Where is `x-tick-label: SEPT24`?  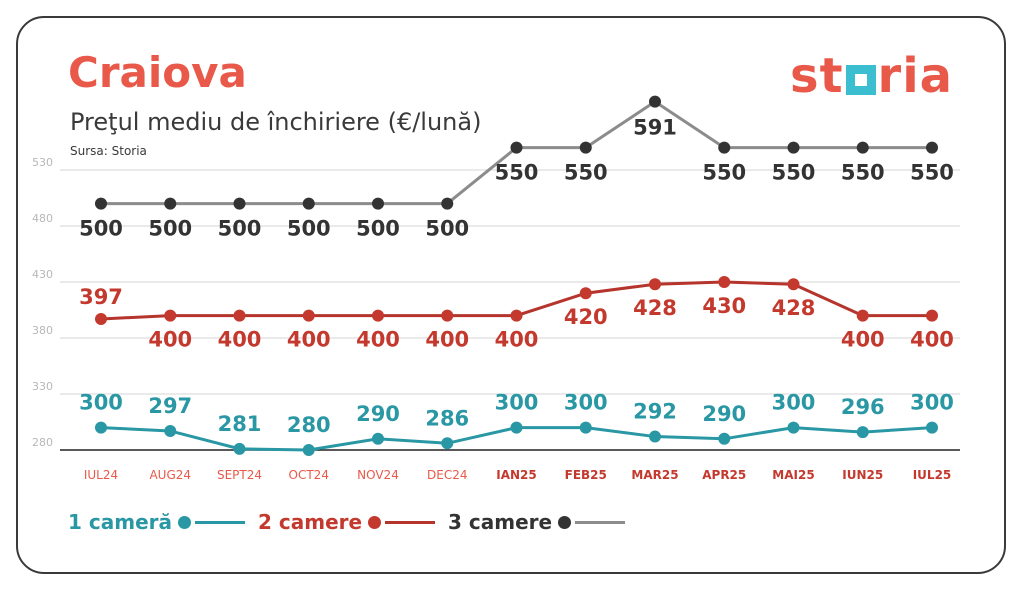 x-tick-label: SEPT24 is located at coordinates (239, 475).